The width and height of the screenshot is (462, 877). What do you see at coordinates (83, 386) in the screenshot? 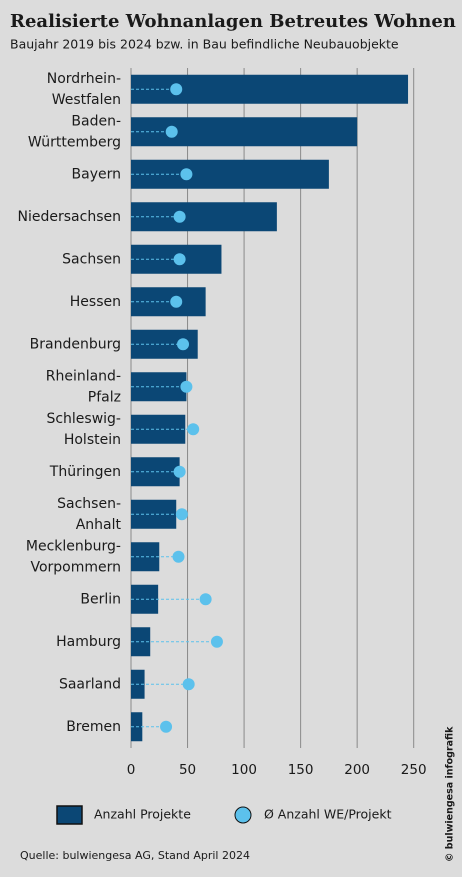
I see `y-tick-label: Rheinland-Pfalz` at bounding box center [83, 386].